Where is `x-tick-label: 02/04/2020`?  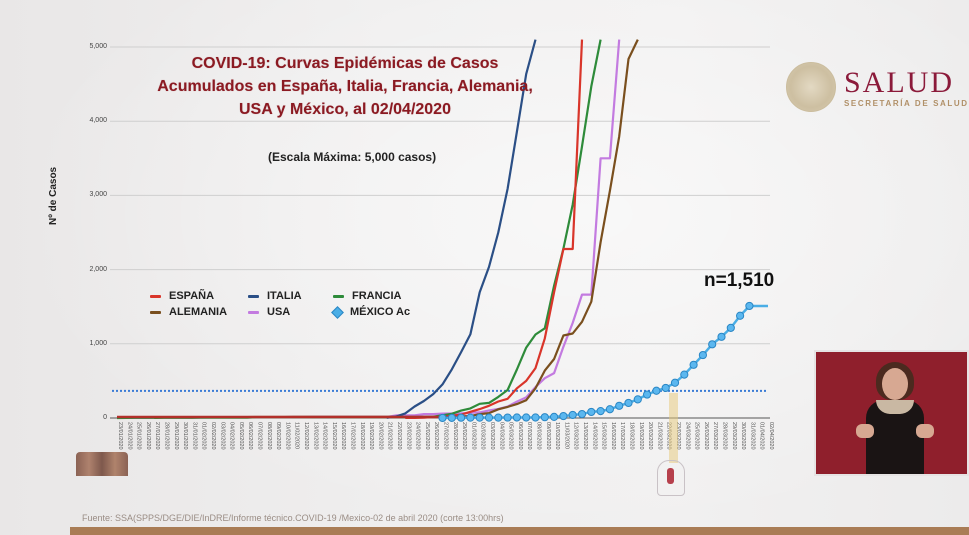
x-tick-label: 02/04/2020 is located at coordinates (771, 436).